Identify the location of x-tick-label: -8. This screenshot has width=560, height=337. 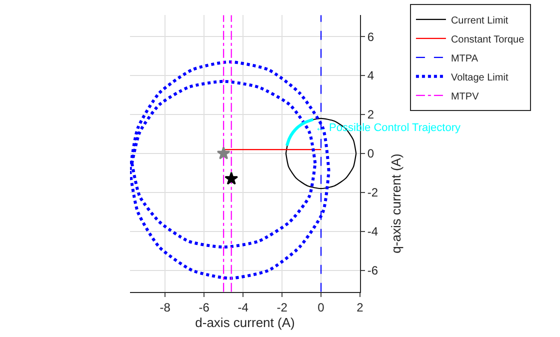
(165, 307).